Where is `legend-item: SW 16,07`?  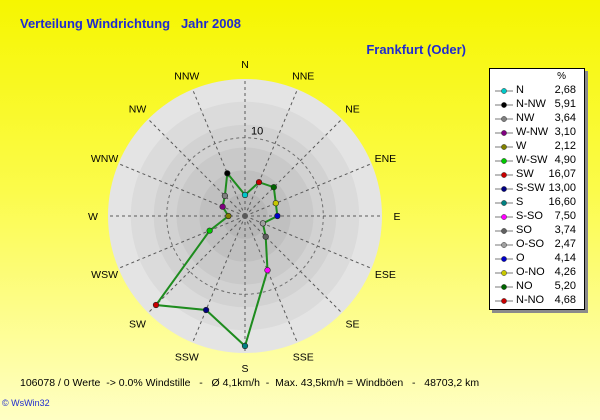
legend-item: SW 16,07 is located at coordinates (537, 174).